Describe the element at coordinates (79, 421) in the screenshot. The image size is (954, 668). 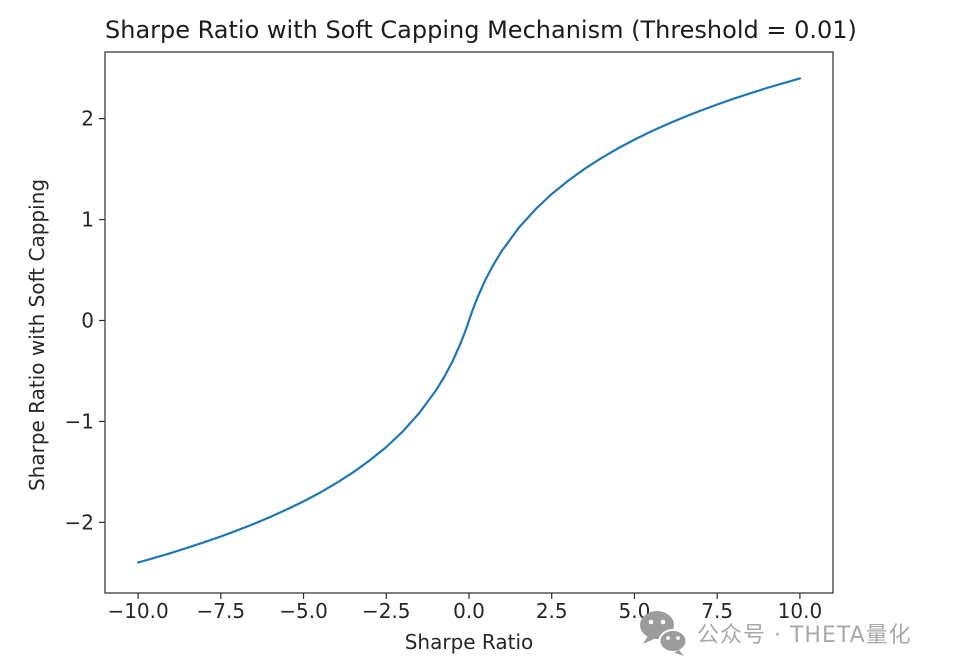
I see `y-tick-label: −1` at that location.